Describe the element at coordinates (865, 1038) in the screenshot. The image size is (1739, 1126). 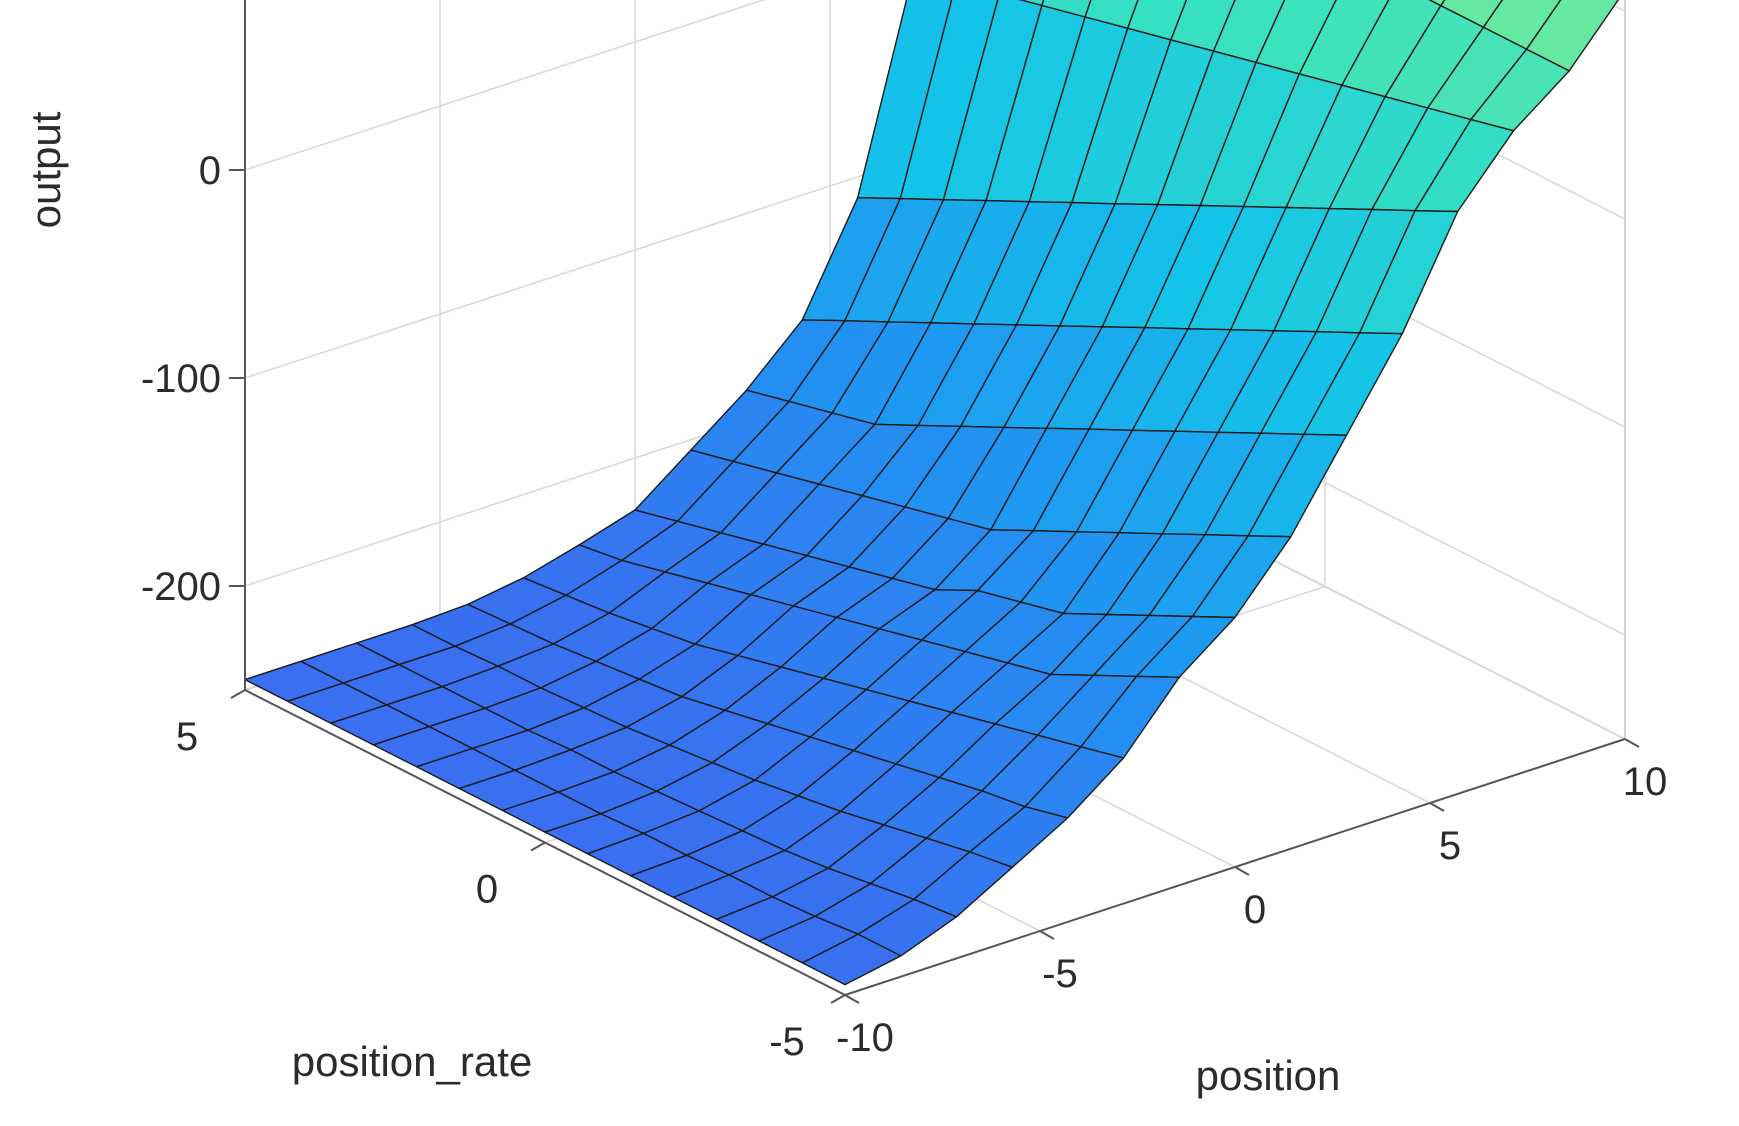
I see `x-tick-label: -10` at that location.